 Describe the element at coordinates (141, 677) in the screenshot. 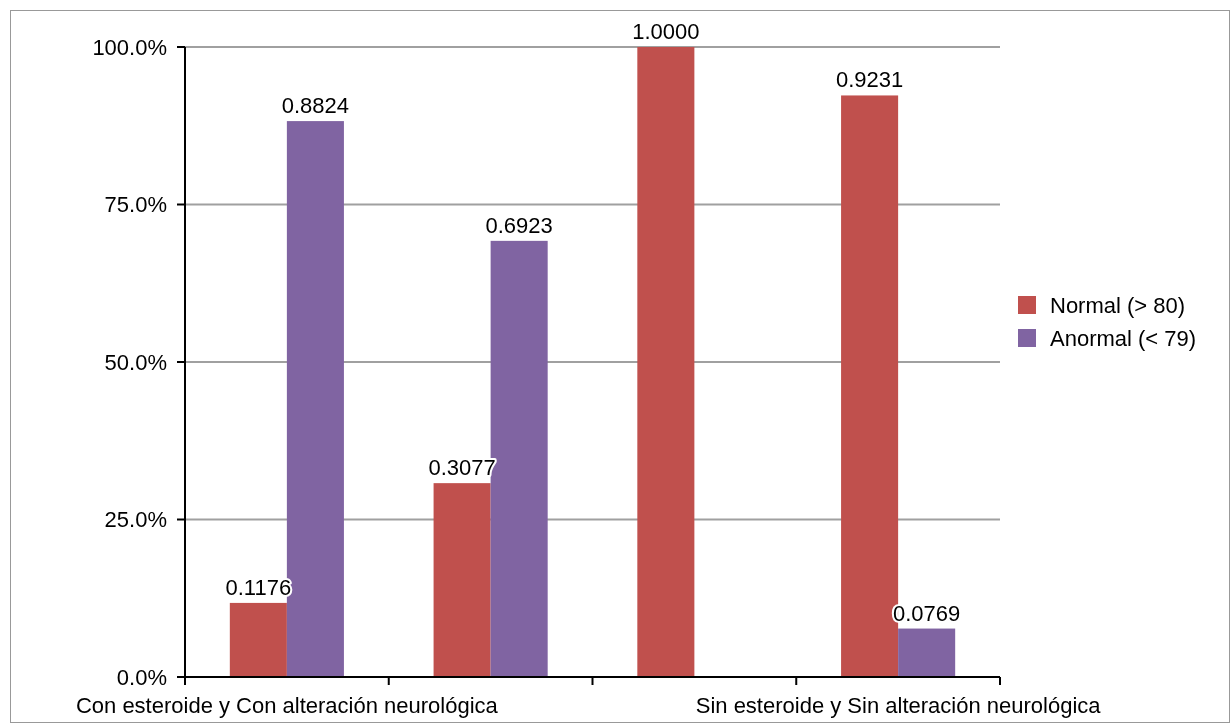

I see `y-tick-label: 0.0%` at that location.